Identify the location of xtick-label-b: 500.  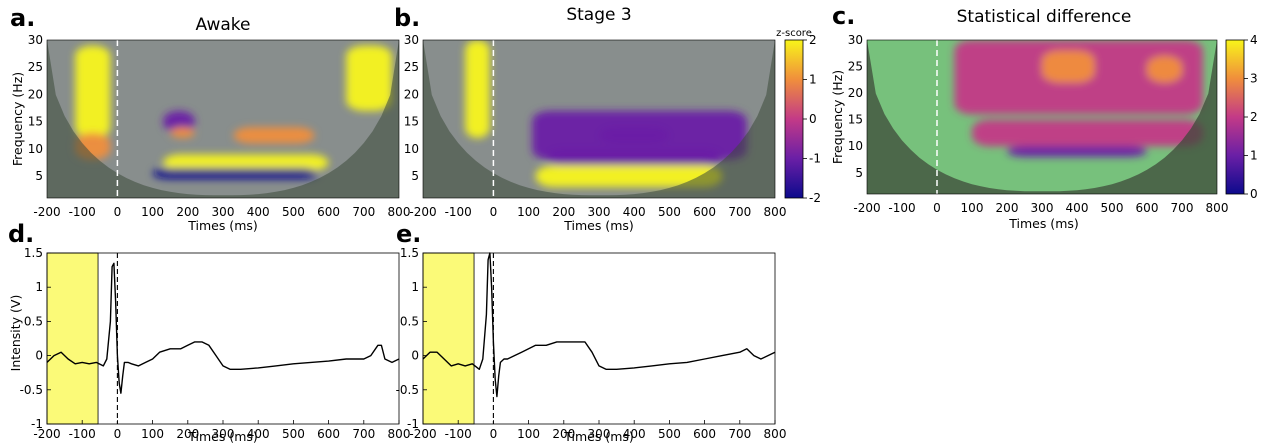
(669, 212).